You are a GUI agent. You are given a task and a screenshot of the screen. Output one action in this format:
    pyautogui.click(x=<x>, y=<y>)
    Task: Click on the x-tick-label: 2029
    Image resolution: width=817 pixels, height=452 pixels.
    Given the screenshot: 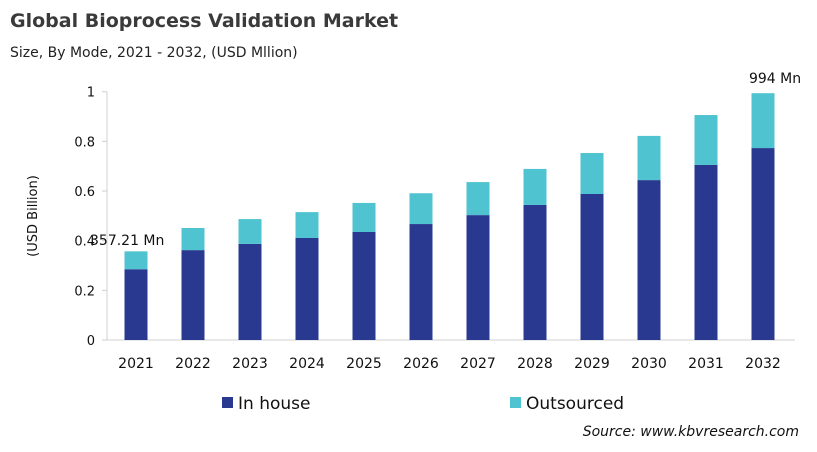 What is the action you would take?
    pyautogui.click(x=592, y=364)
    